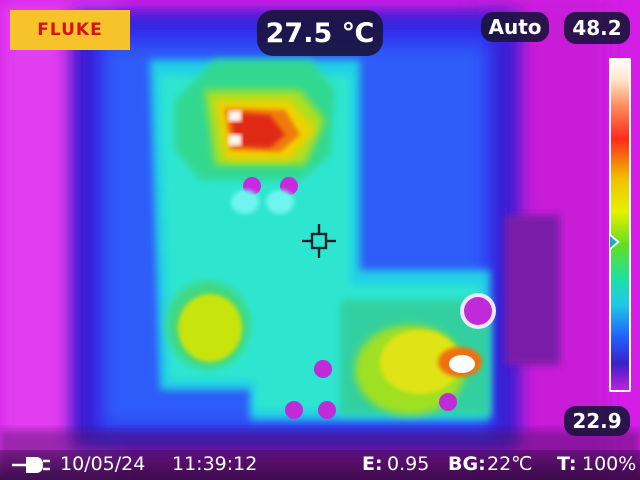 The width and height of the screenshot is (640, 480). Describe the element at coordinates (319, 241) in the screenshot. I see `crosshair-icon` at that location.